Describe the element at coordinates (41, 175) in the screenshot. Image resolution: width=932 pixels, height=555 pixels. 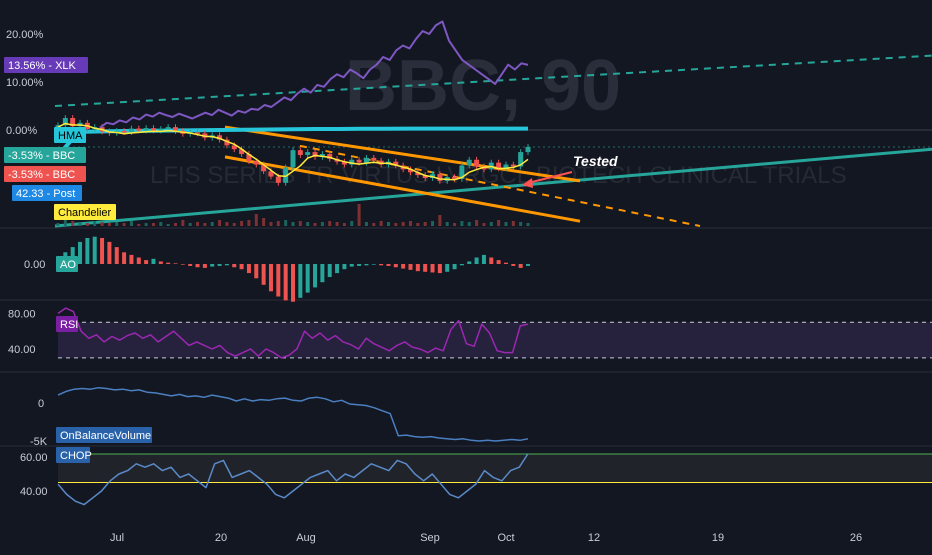
I see `label-bbc-2: -3.53% - BBC` at that location.